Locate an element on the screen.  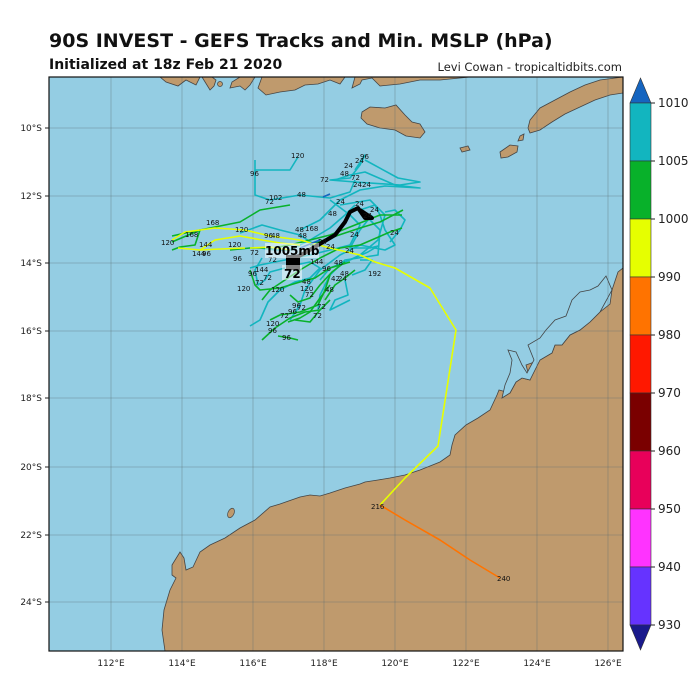
svg-text: 192 is located at coordinates (374, 274).